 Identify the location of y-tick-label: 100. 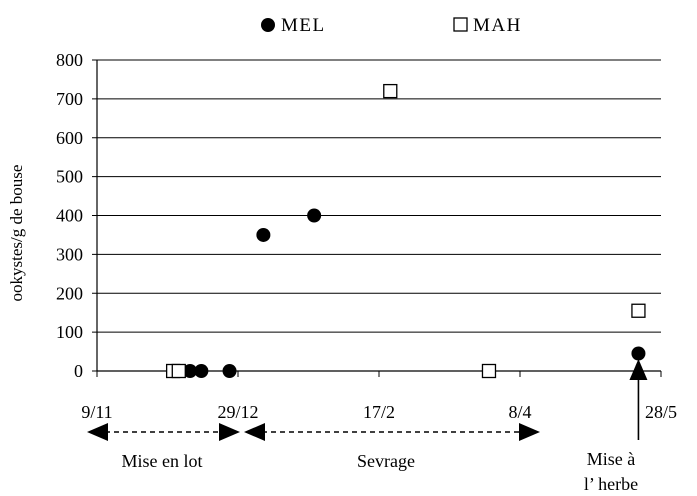
(69, 332).